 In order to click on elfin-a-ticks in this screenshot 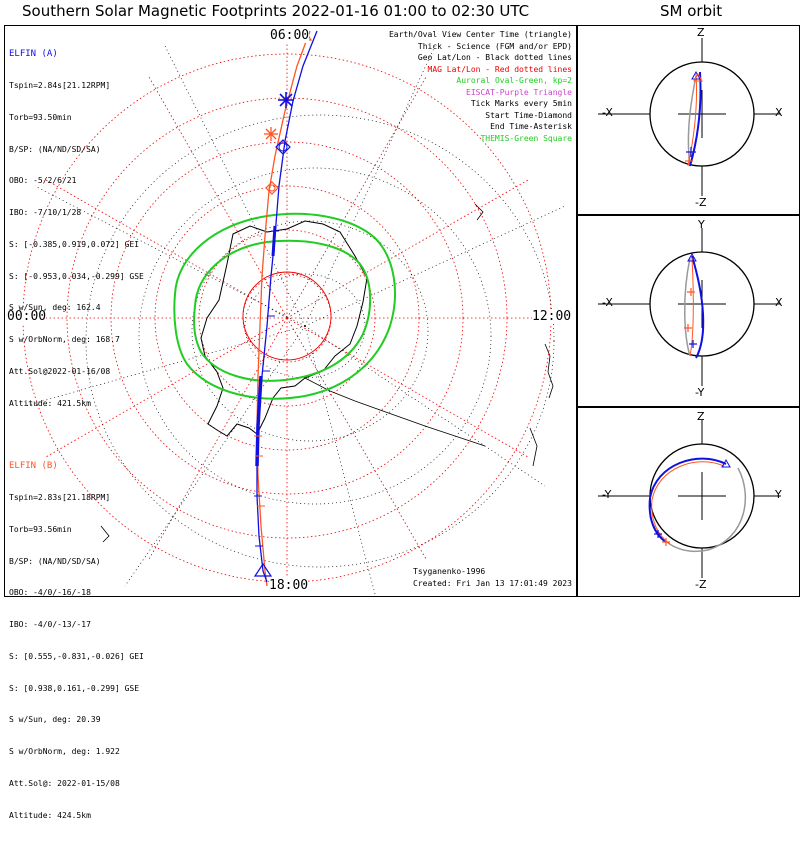, I will do `click(266, 388)`.